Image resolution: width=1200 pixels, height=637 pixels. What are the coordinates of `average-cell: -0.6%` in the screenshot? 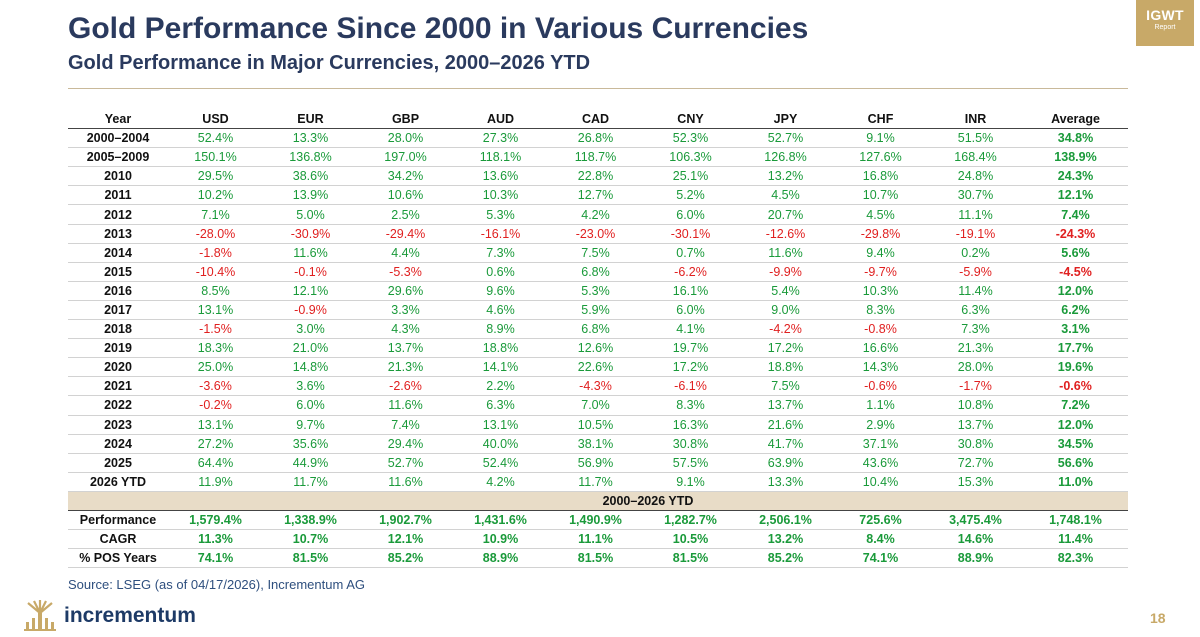 It's located at (1075, 386).